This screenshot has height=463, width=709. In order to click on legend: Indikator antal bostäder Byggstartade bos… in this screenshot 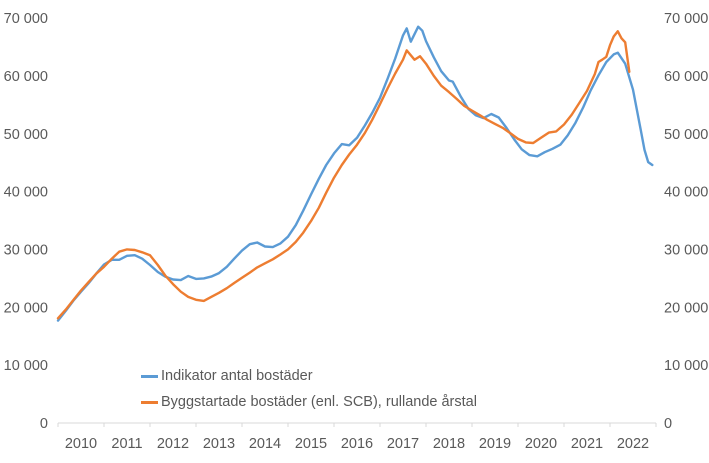, I will do `click(309, 389)`.